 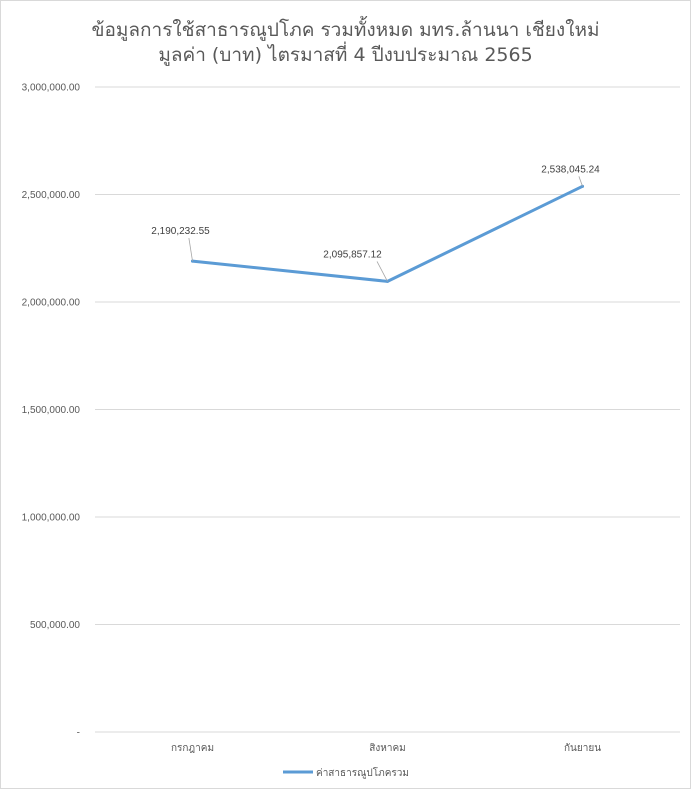 I want to click on data-label: 2,190,232.55, so click(x=180, y=231).